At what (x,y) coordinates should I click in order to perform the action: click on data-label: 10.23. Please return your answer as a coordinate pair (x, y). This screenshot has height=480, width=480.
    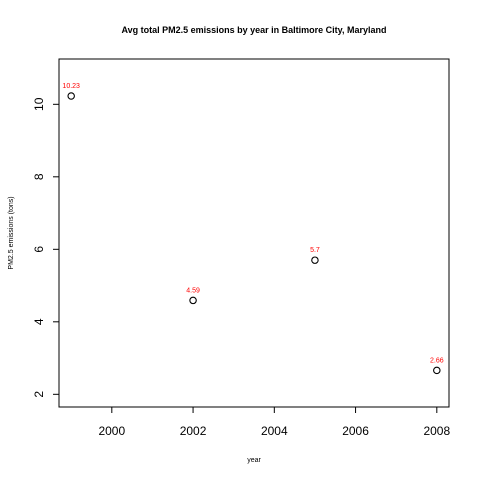
    Looking at the image, I should click on (71, 86).